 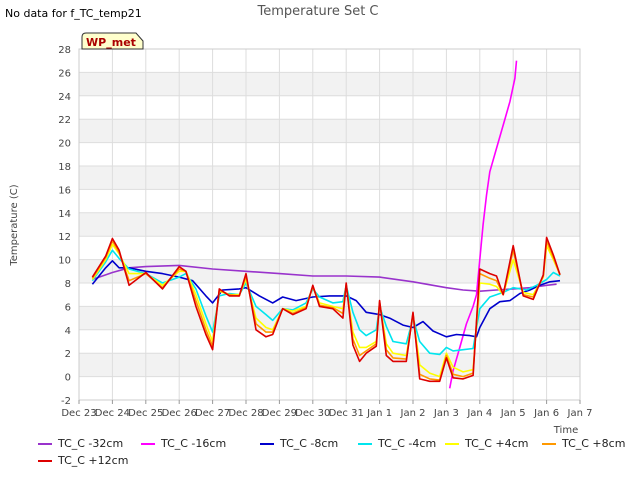 I want to click on y-tick-label: 12, so click(x=64, y=237).